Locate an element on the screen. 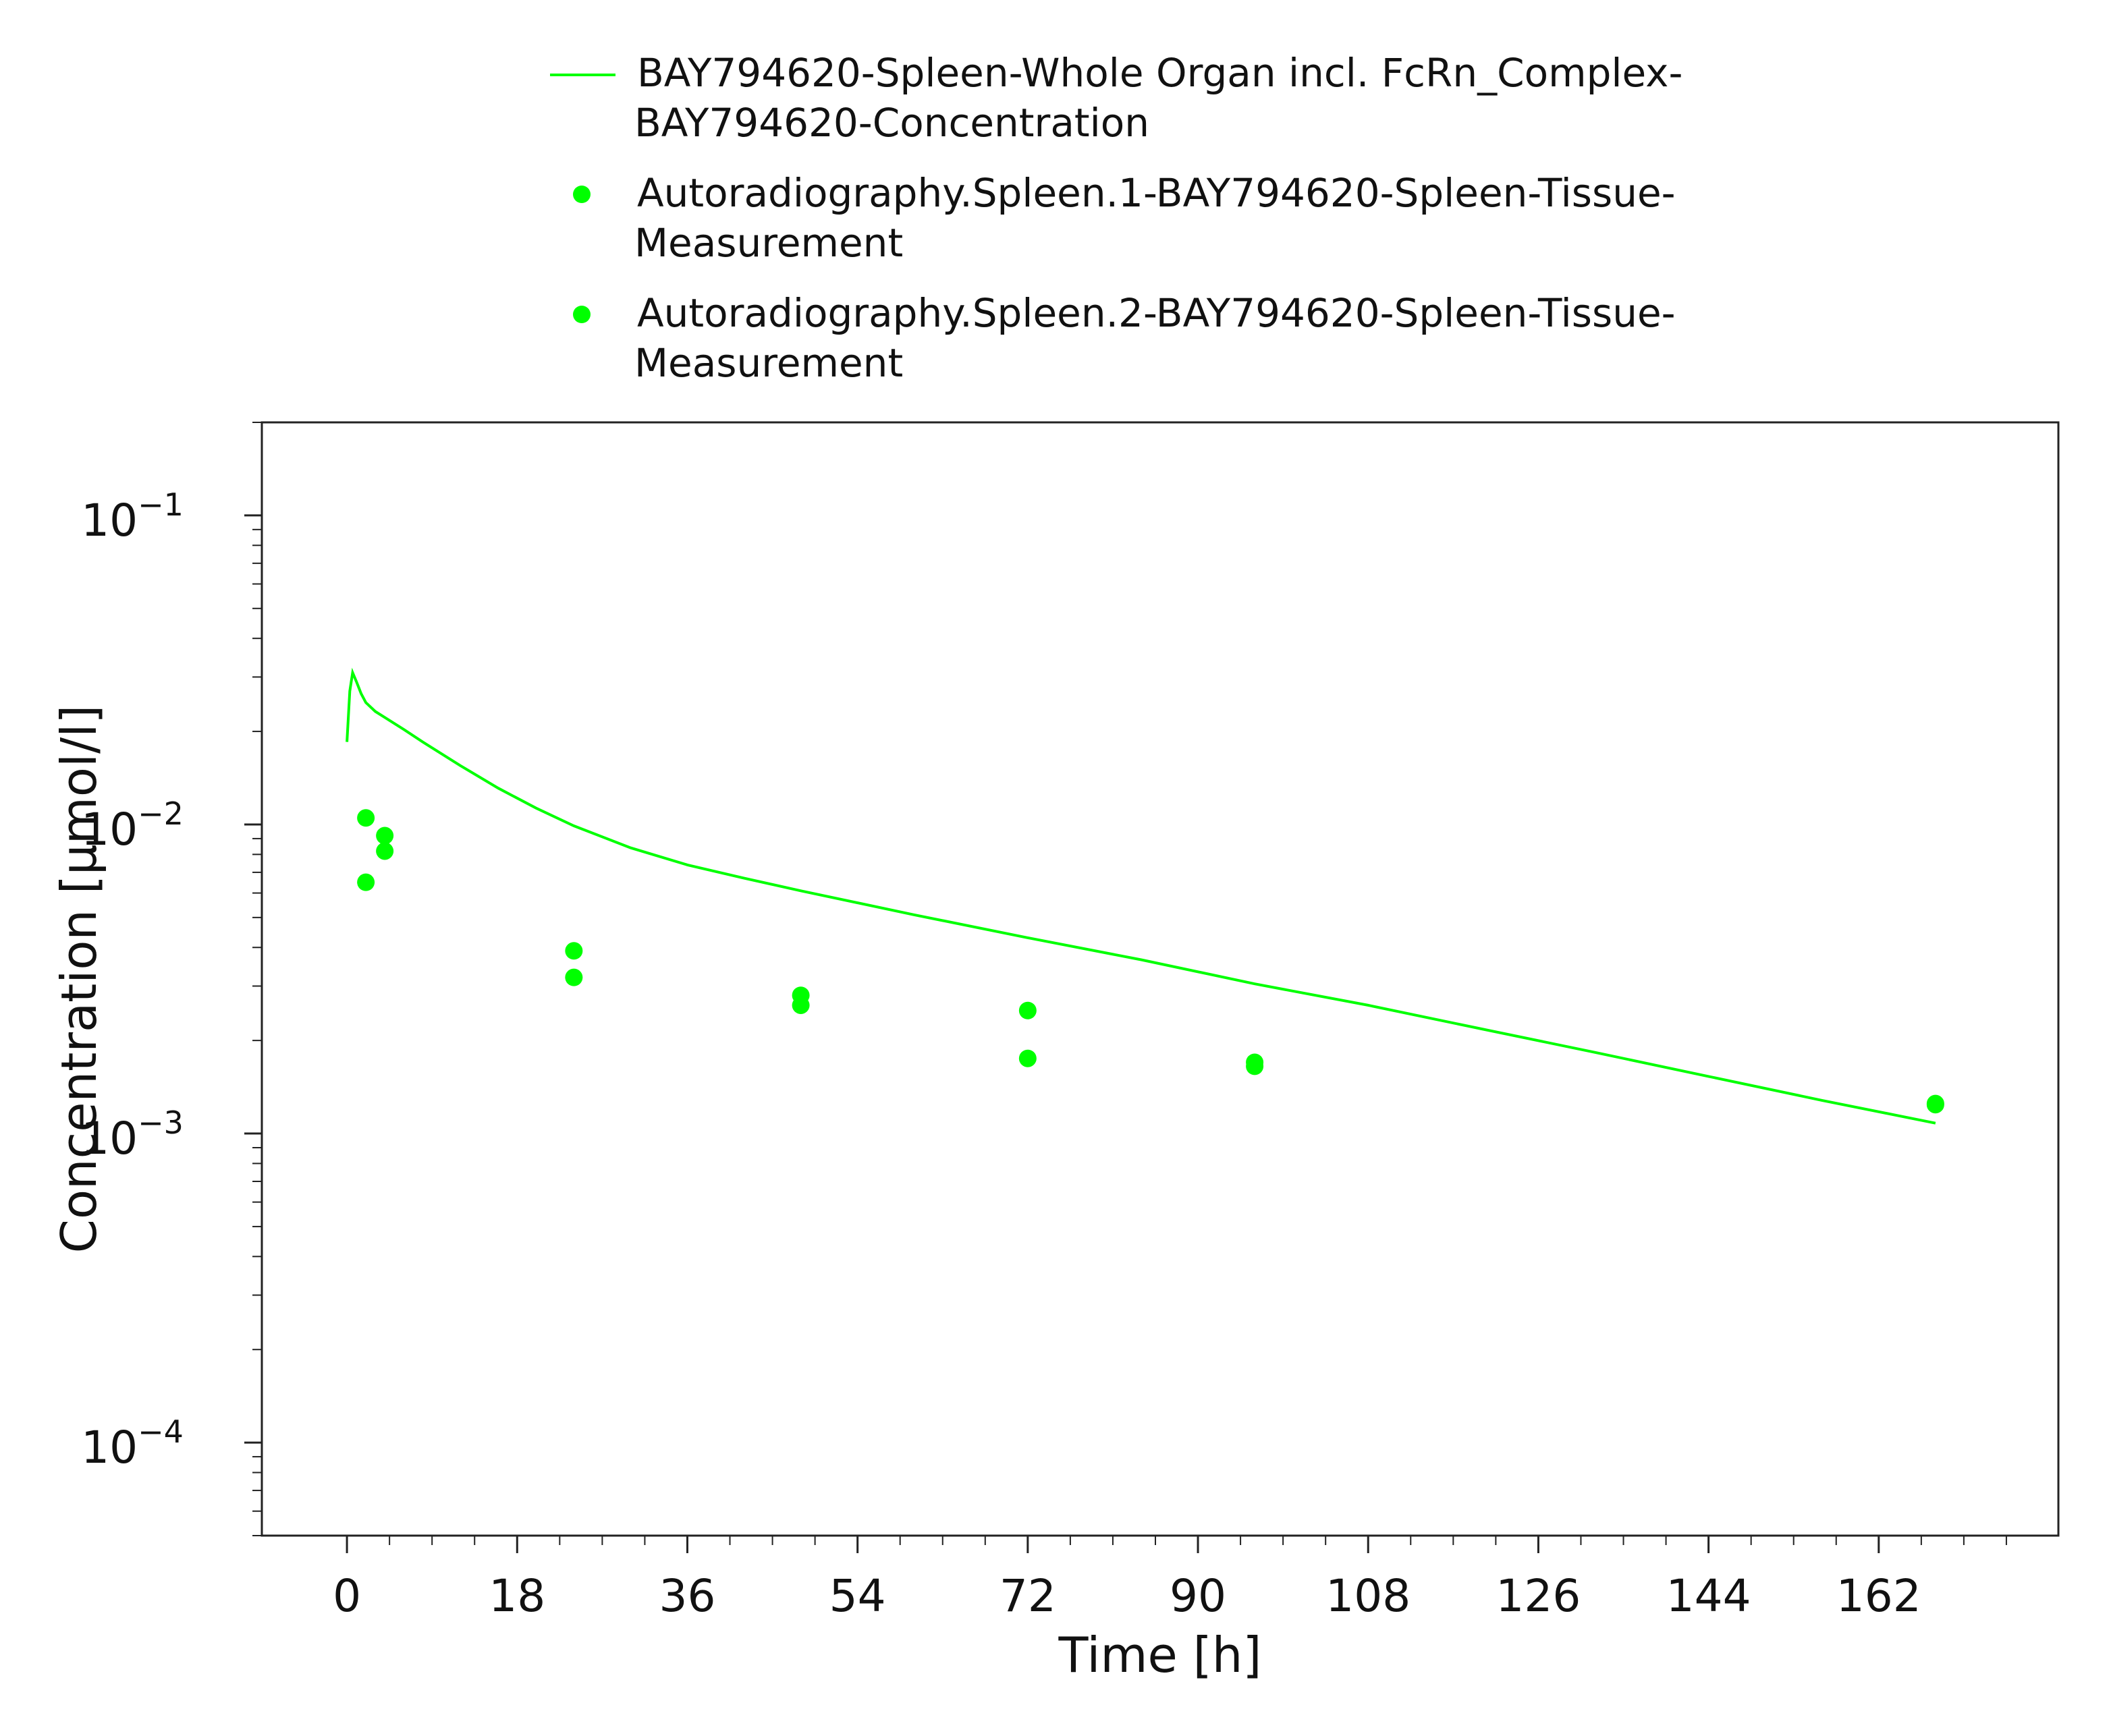  y-tick-label: 10⁻¹ is located at coordinates (133, 516).